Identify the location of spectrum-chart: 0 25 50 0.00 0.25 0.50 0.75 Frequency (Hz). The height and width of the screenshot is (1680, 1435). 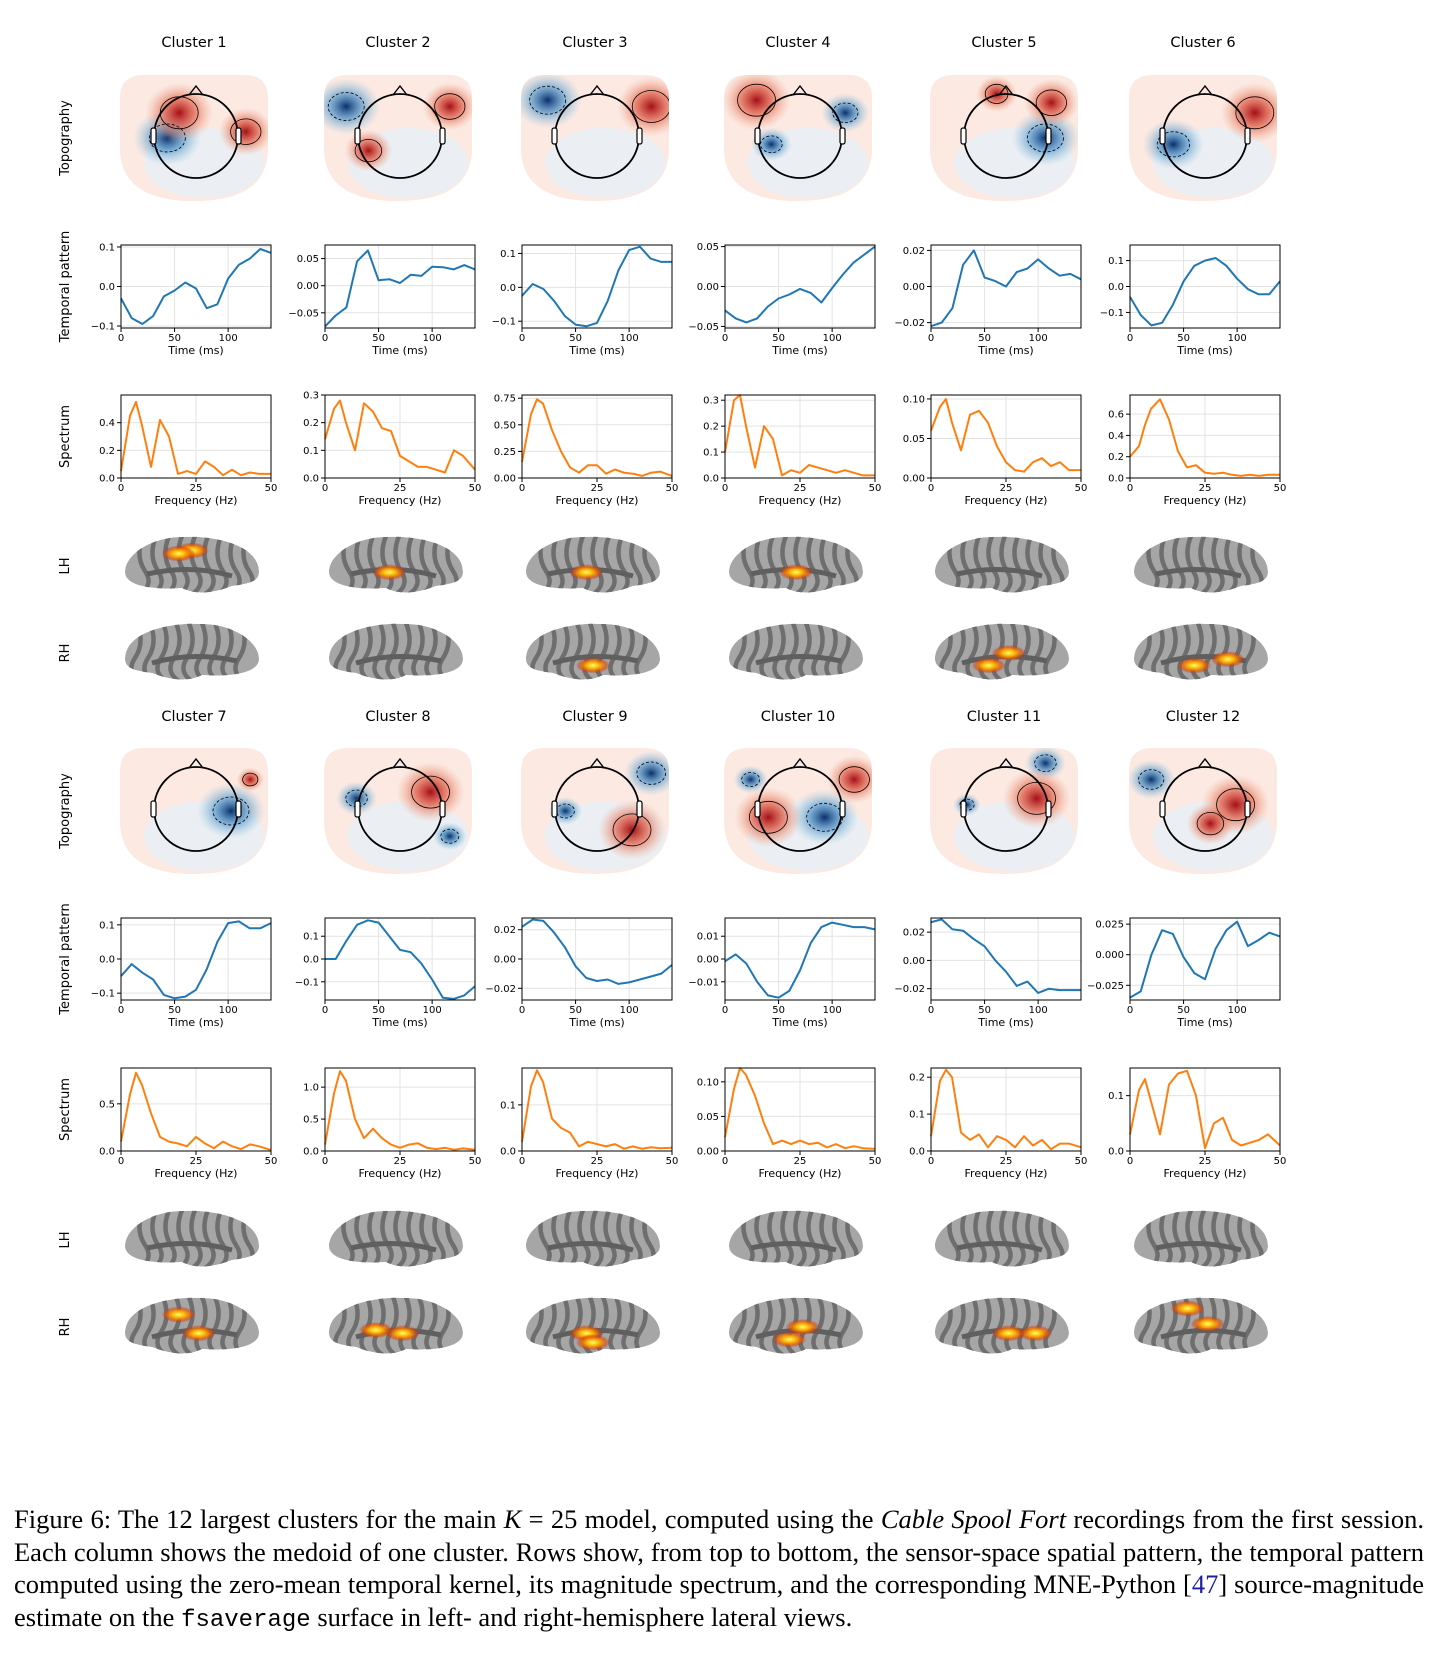
(586, 450).